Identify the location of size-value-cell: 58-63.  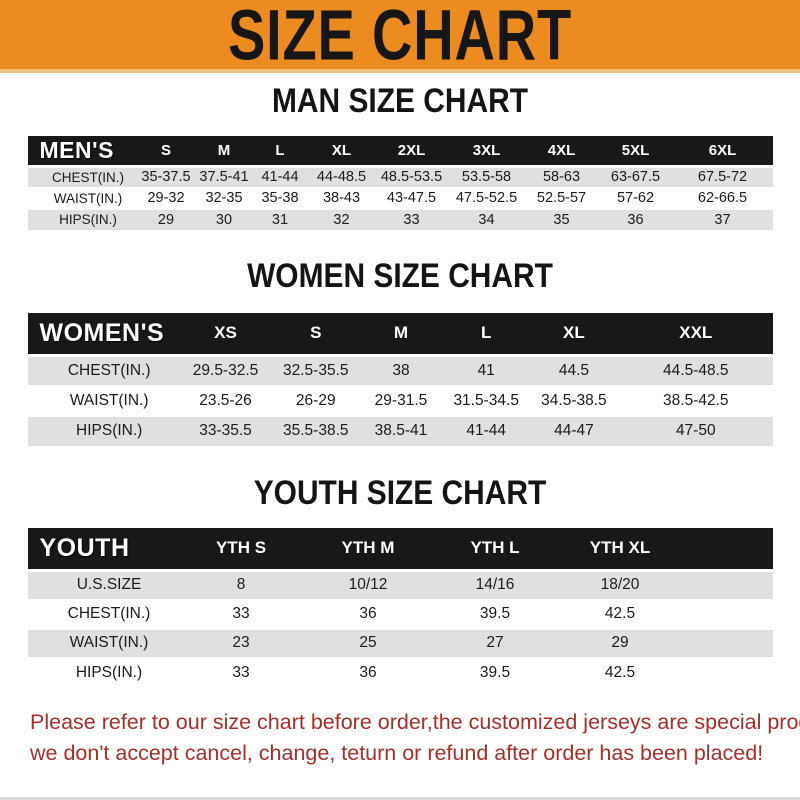
(561, 177).